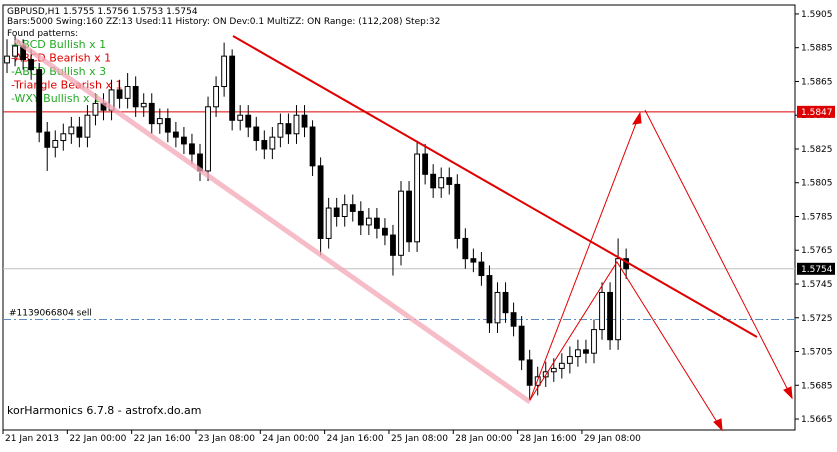 The width and height of the screenshot is (837, 452). What do you see at coordinates (817, 184) in the screenshot?
I see `y-tick-label: 1.5805` at bounding box center [817, 184].